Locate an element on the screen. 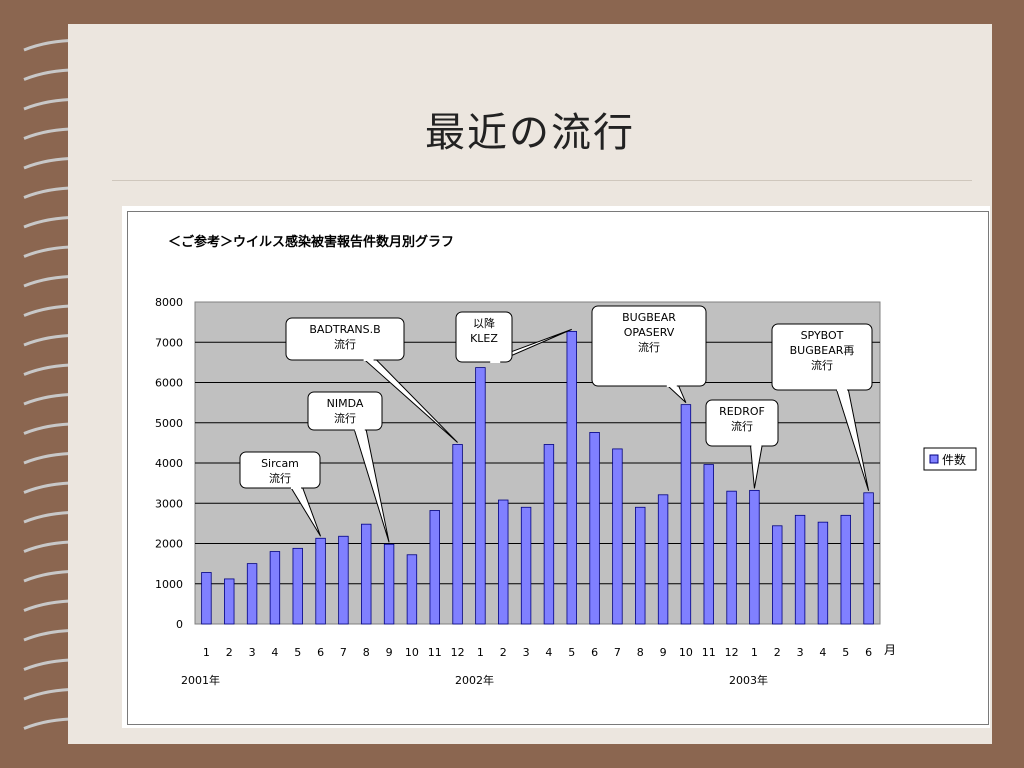 The height and width of the screenshot is (768, 1024). legend-box is located at coordinates (950, 459).